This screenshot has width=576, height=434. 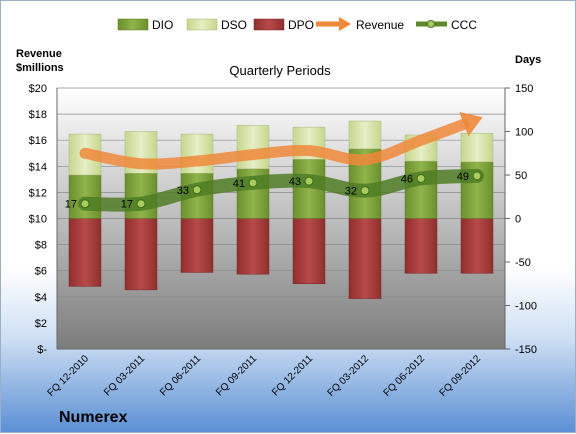 I want to click on right-tick-label: 0, so click(x=518, y=220).